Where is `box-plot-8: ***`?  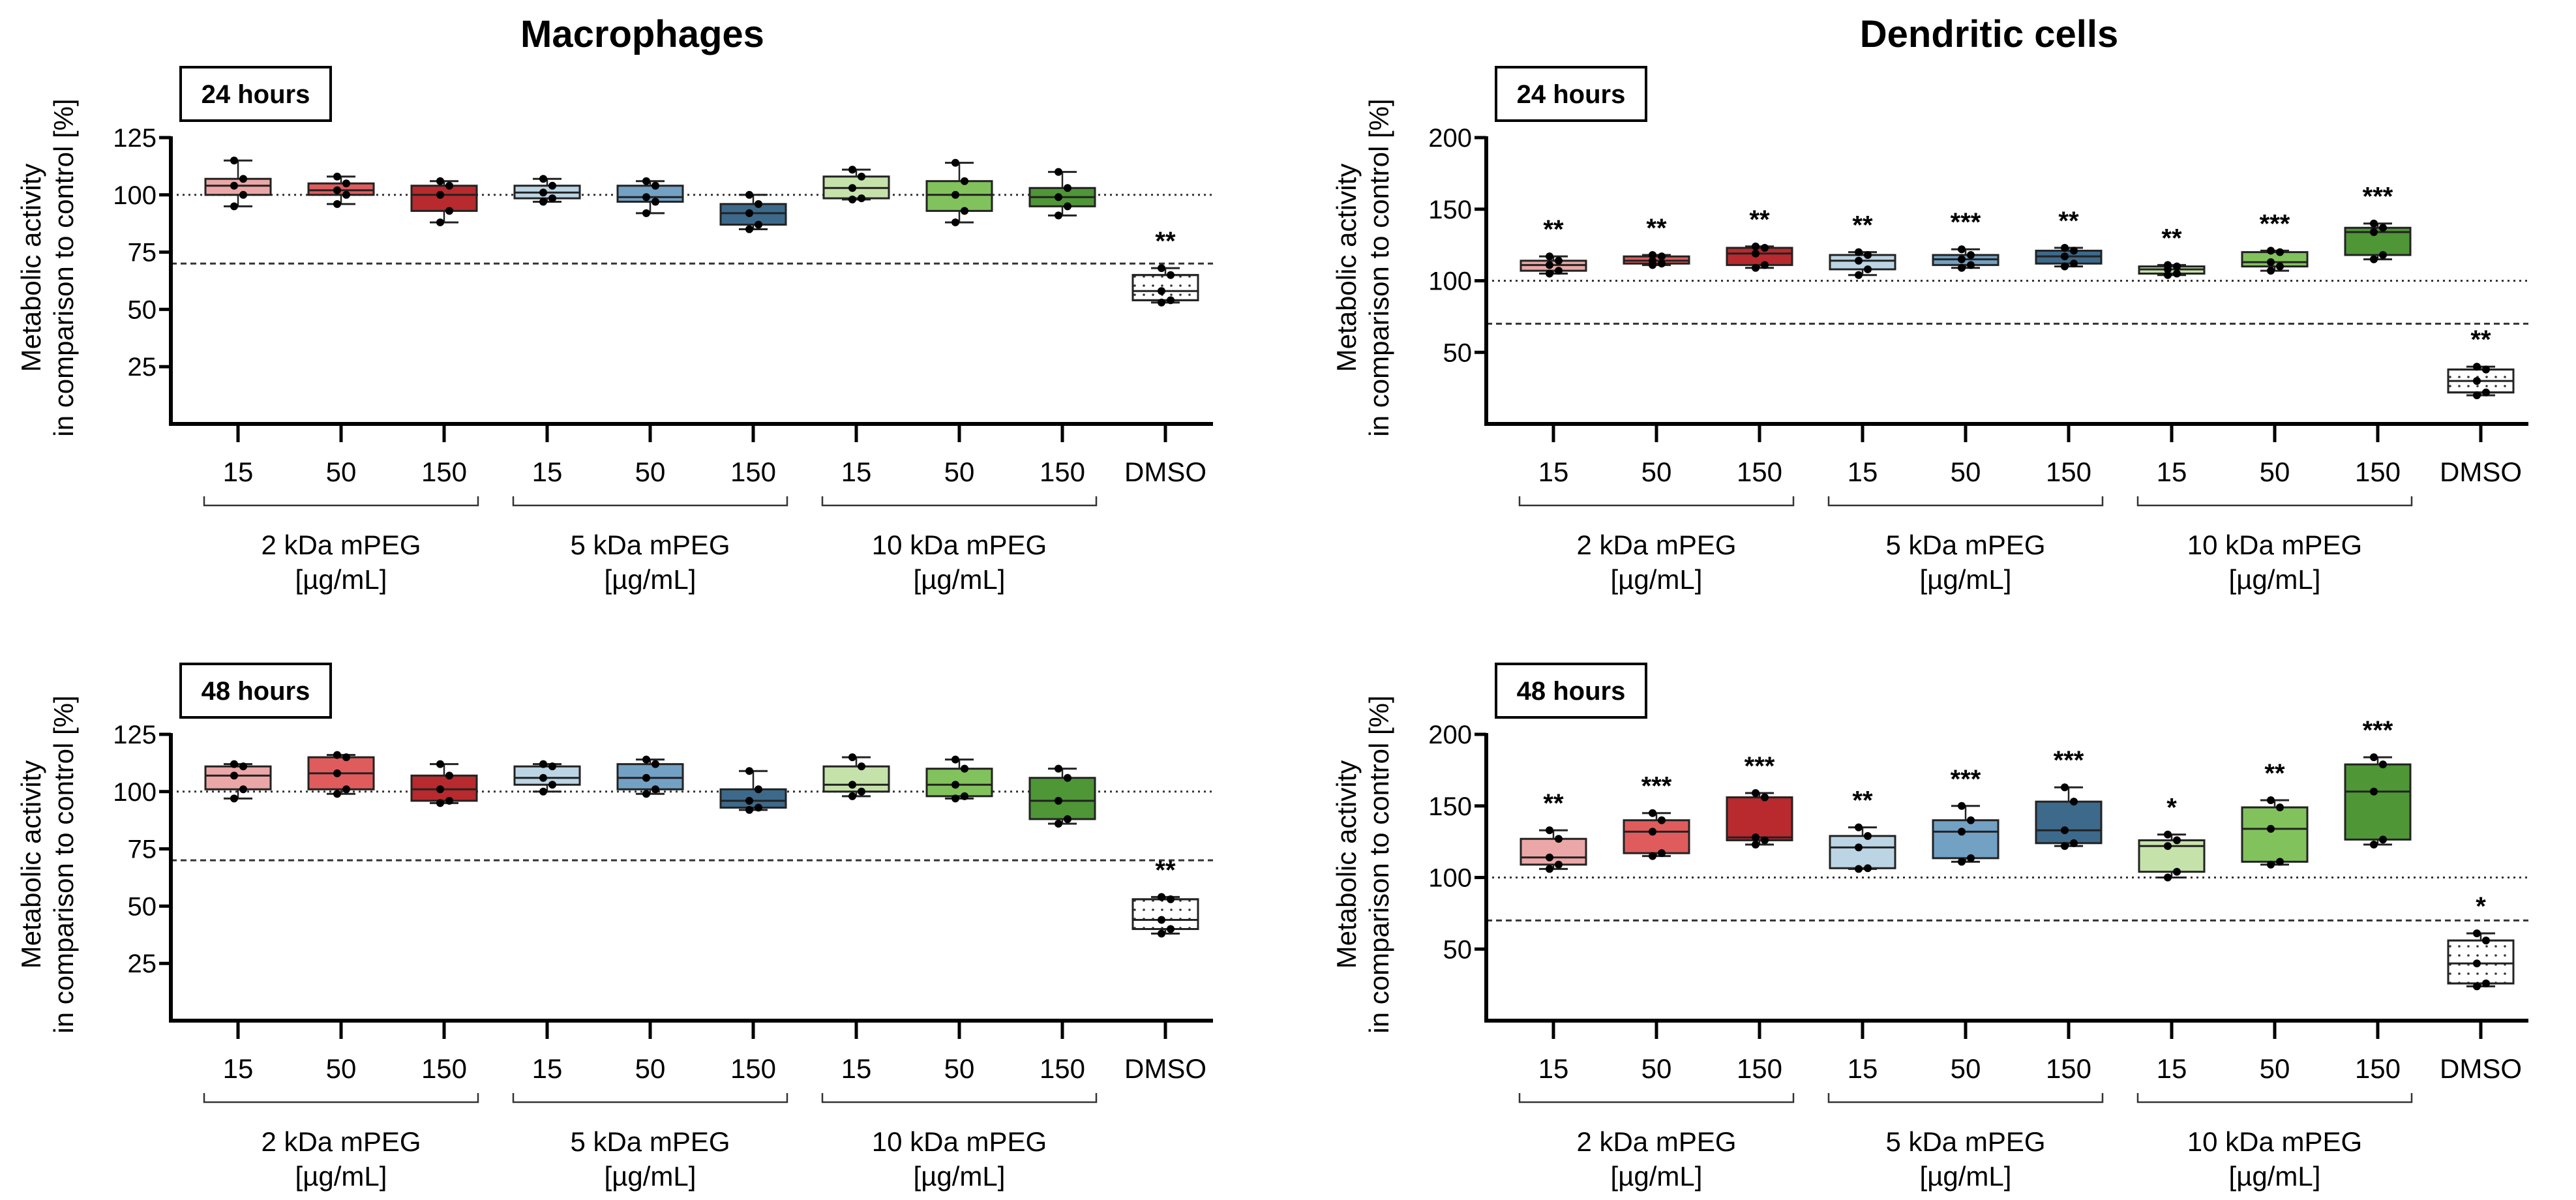
box-plot-8: *** is located at coordinates (2378, 783).